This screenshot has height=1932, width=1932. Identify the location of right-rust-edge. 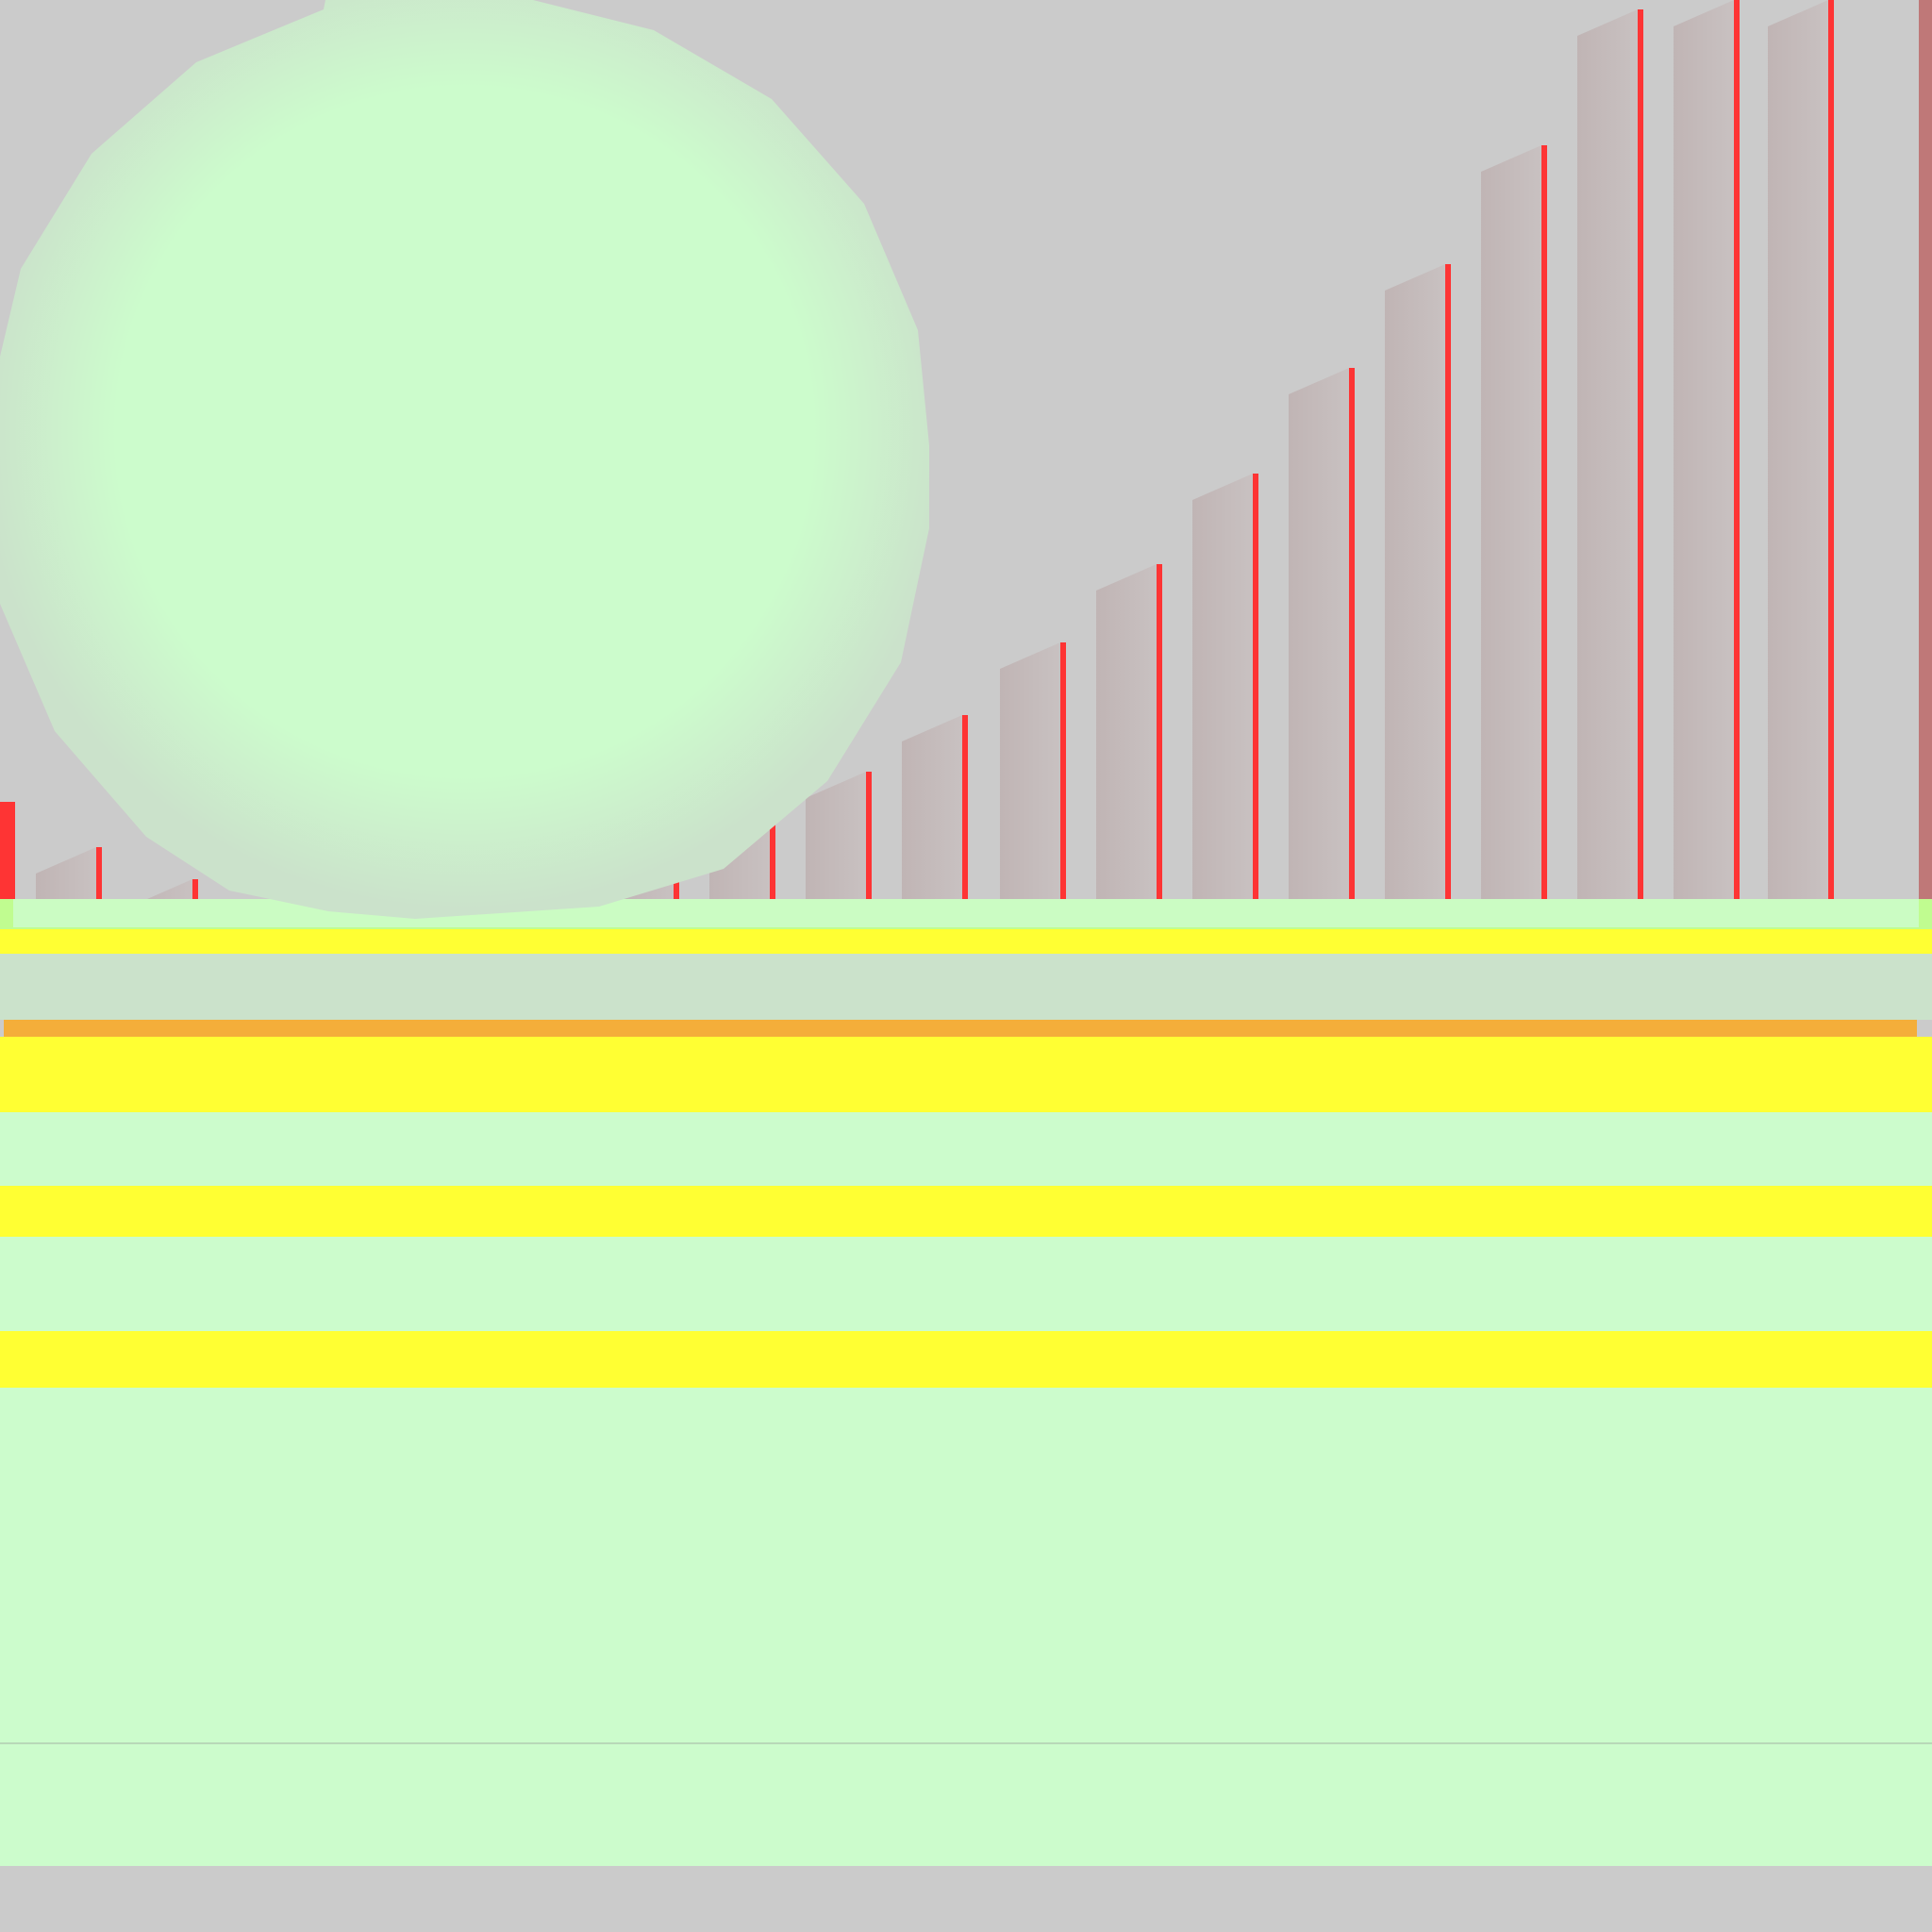
(1925, 450).